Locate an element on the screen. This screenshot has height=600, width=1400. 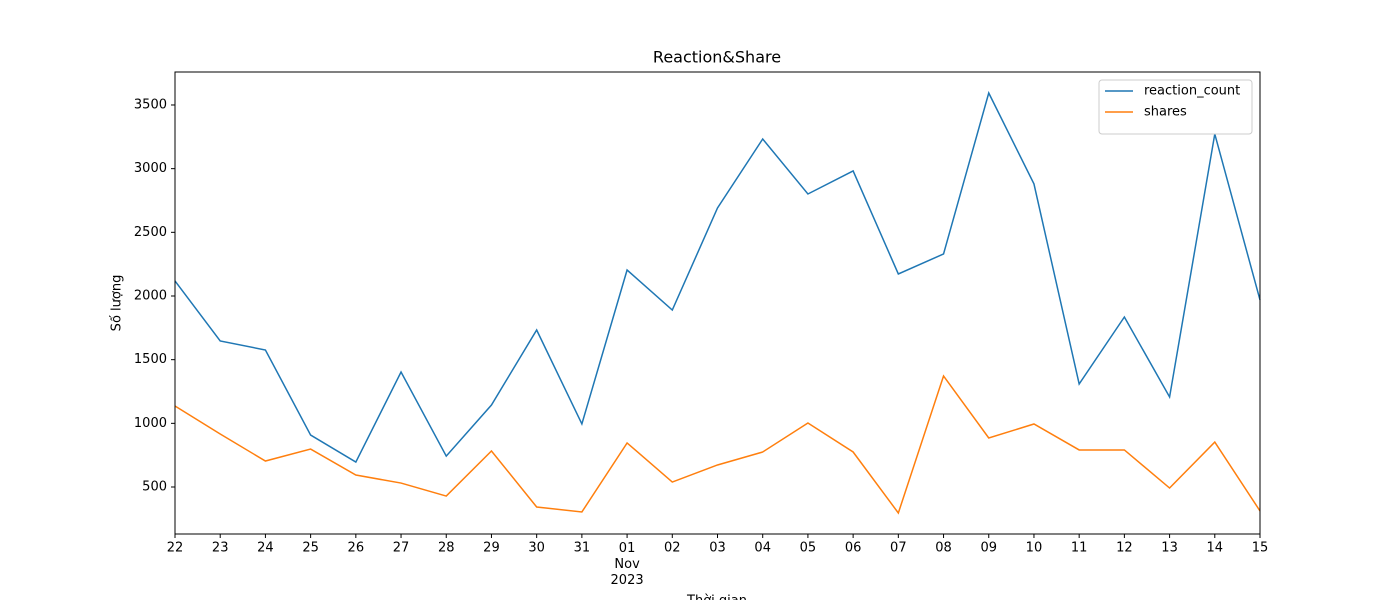
x-tick-label: 09 is located at coordinates (988, 548).